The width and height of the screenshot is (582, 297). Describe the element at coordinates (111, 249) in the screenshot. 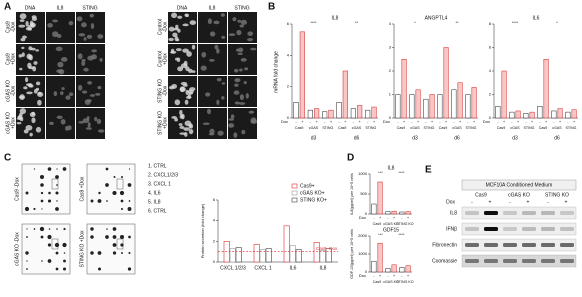

I see `array` at that location.